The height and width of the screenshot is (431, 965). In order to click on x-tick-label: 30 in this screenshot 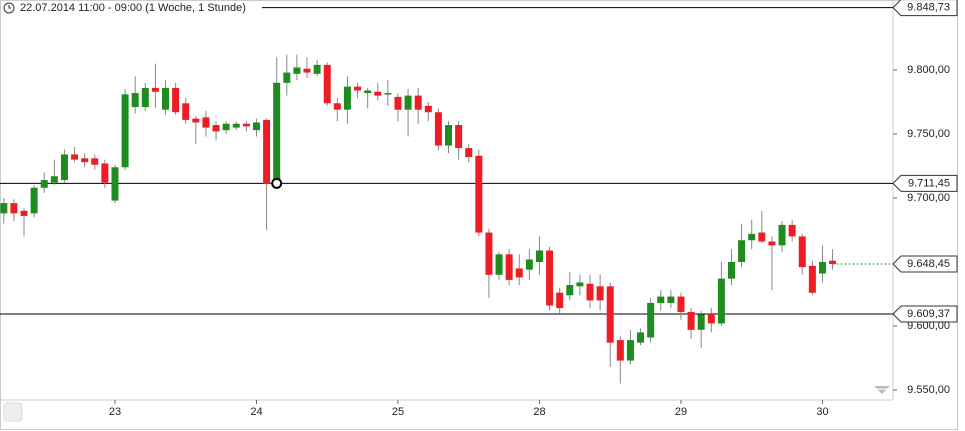, I will do `click(822, 412)`.